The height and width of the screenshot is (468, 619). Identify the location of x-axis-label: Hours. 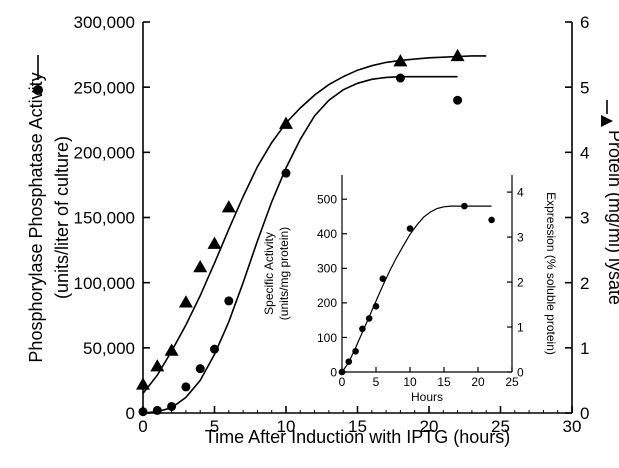
(427, 397).